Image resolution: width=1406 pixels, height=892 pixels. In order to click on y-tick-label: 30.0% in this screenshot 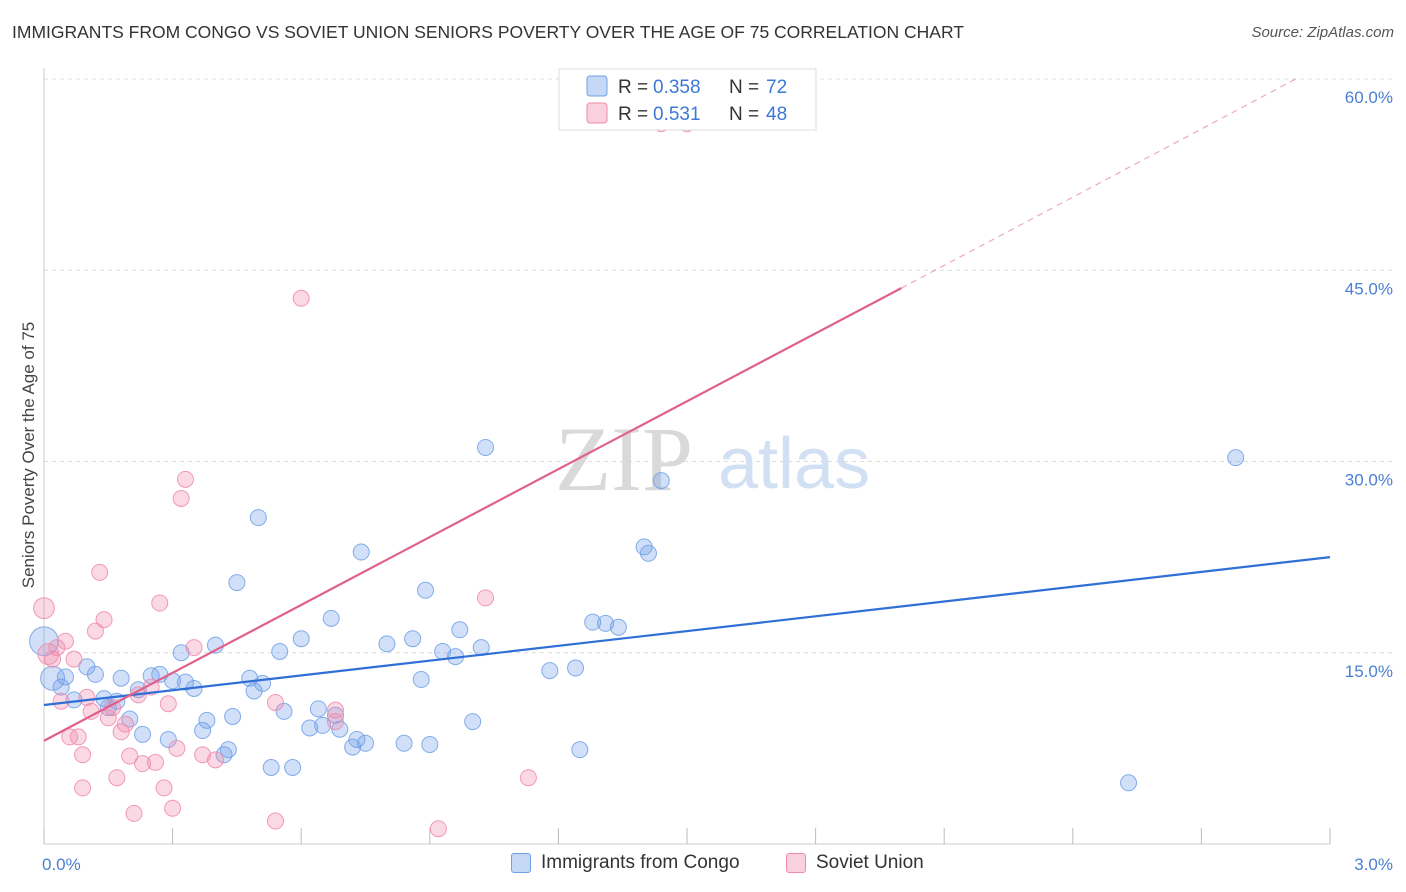, I will do `click(1369, 480)`.